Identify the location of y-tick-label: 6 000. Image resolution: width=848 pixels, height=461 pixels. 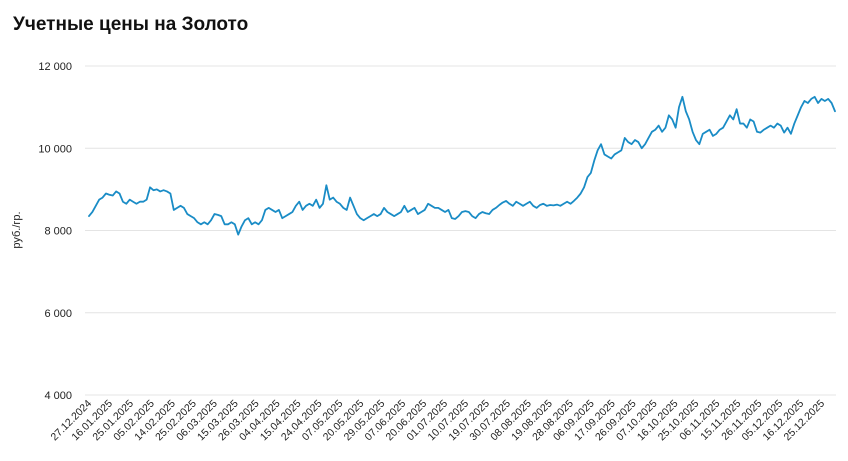
(58, 314).